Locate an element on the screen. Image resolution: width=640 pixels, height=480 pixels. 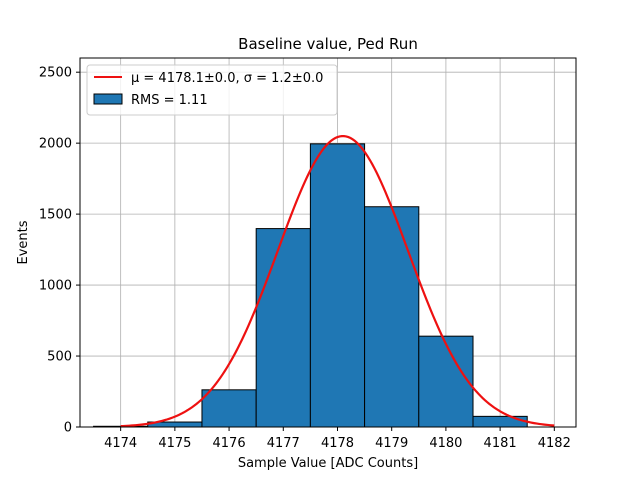
legend-hist-swatch is located at coordinates (108, 99).